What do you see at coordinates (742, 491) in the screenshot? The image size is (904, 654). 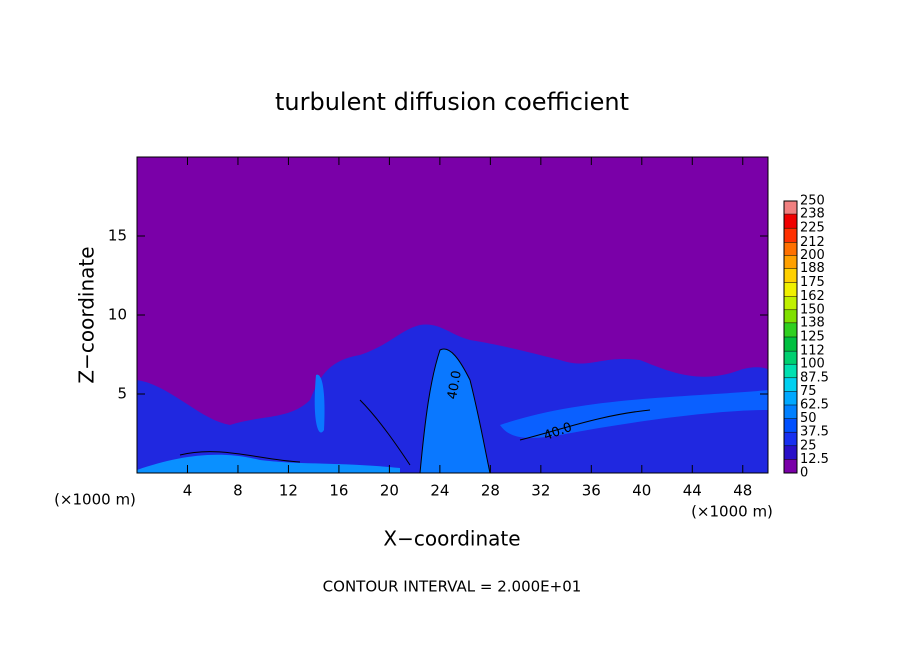 I see `x-tick-label: 48` at bounding box center [742, 491].